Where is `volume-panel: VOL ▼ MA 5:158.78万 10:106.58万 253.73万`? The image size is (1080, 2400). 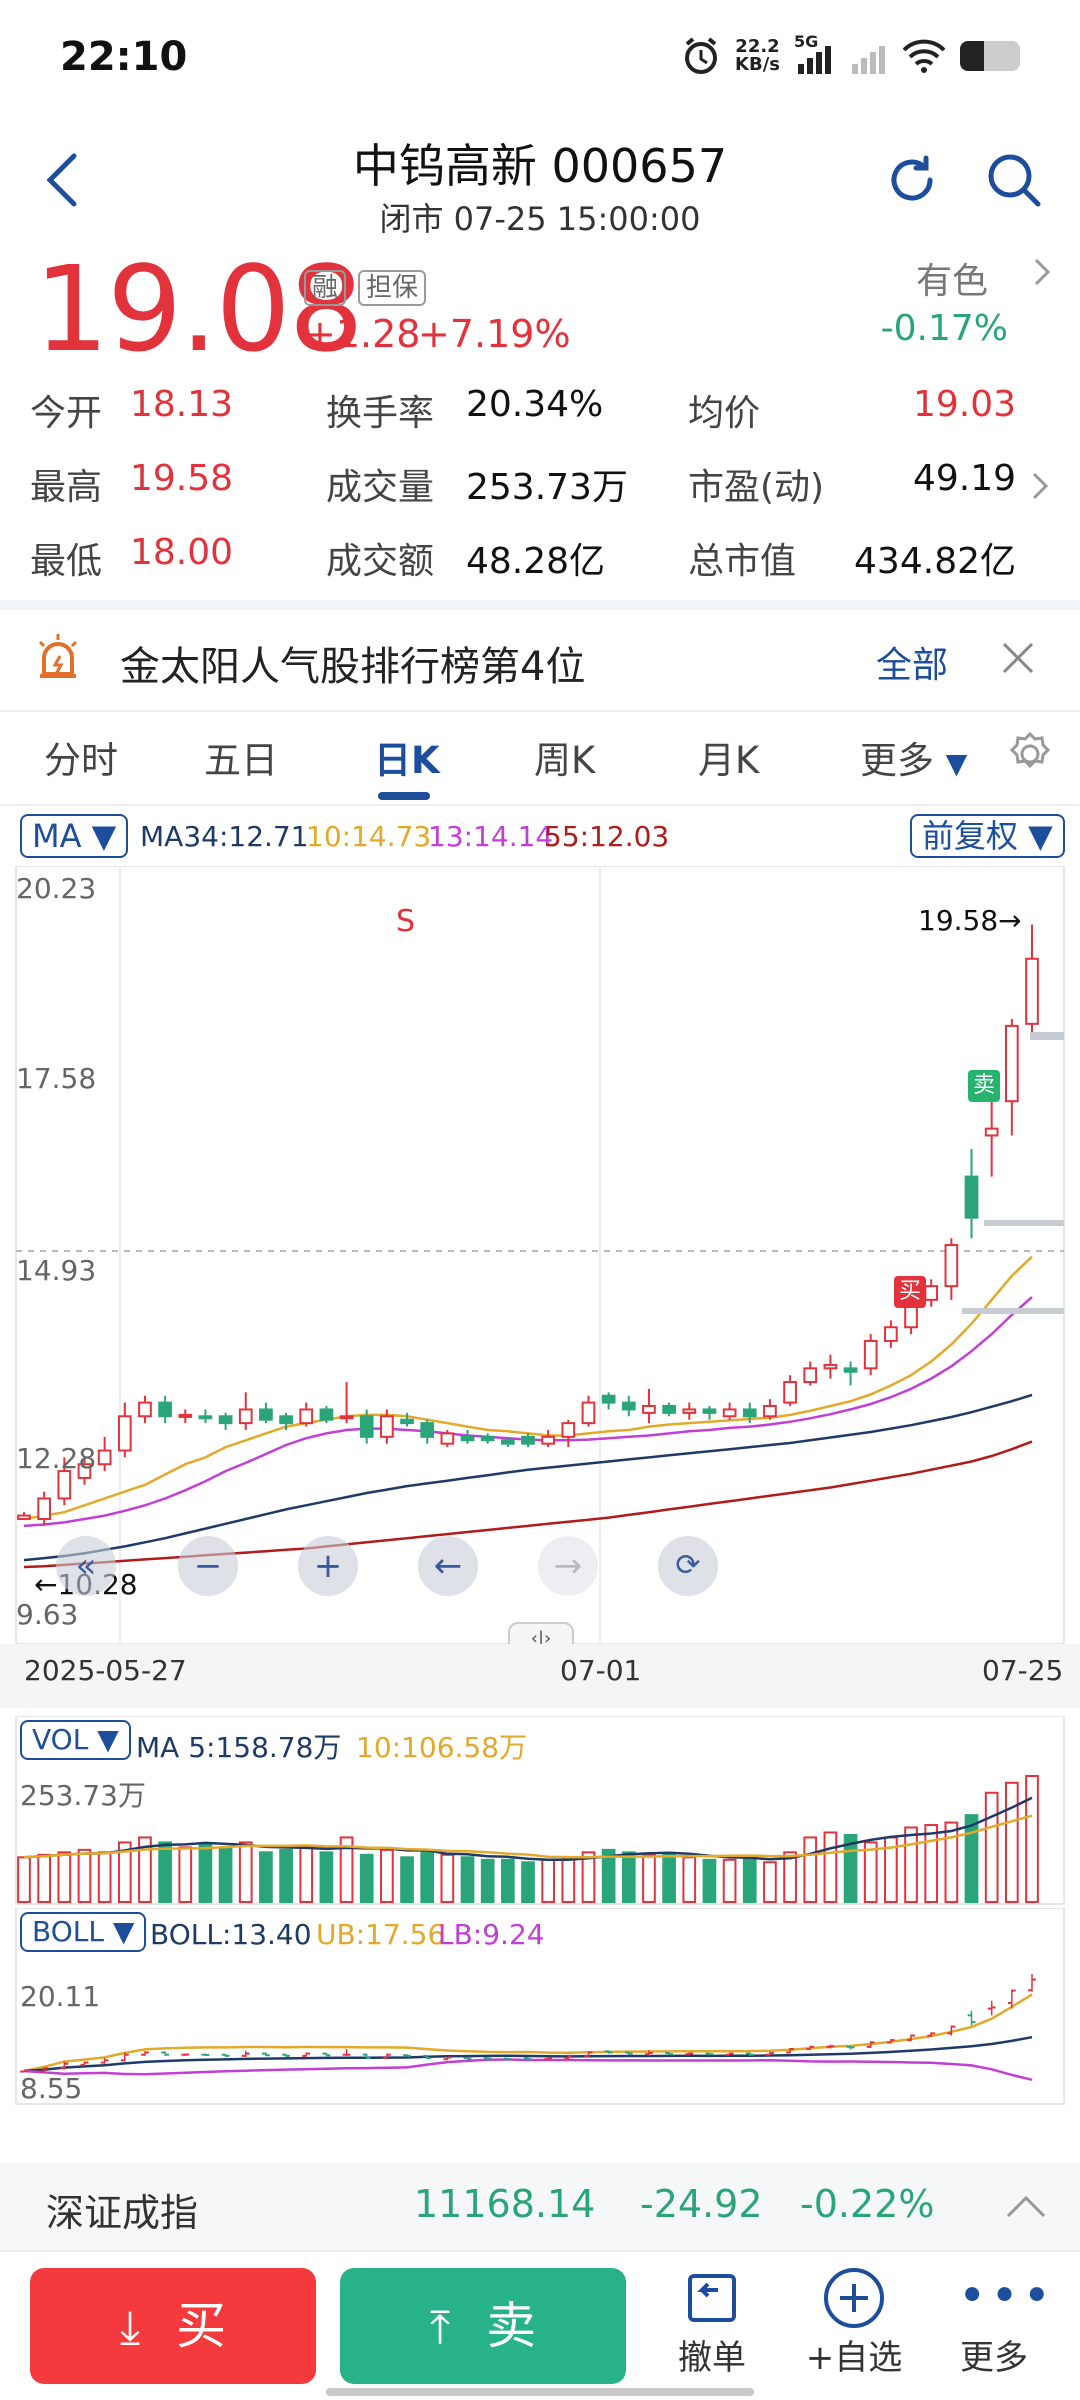
volume-panel: VOL ▼ MA 5:158.78万 10:106.58万 253.73万 is located at coordinates (540, 1810).